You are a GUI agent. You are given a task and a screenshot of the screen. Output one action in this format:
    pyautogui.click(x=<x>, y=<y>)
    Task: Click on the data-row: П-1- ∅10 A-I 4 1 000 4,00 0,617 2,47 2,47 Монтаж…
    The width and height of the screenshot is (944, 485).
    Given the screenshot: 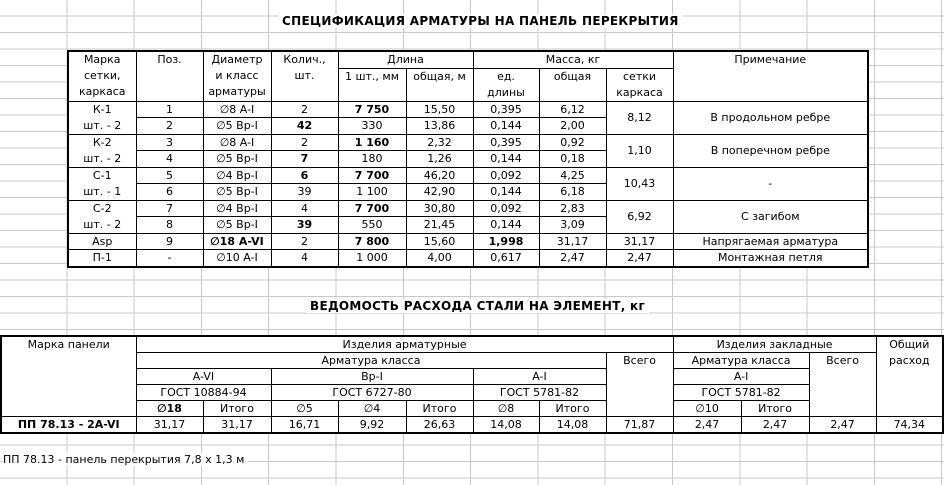 What is the action you would take?
    pyautogui.click(x=468, y=258)
    